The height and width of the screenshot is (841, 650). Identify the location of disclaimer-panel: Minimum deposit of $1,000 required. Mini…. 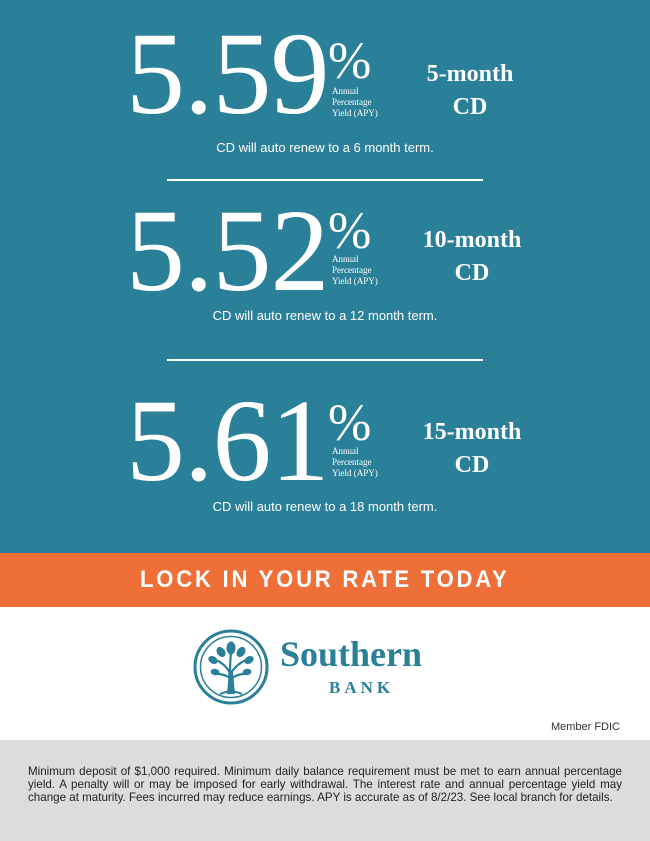
(325, 790).